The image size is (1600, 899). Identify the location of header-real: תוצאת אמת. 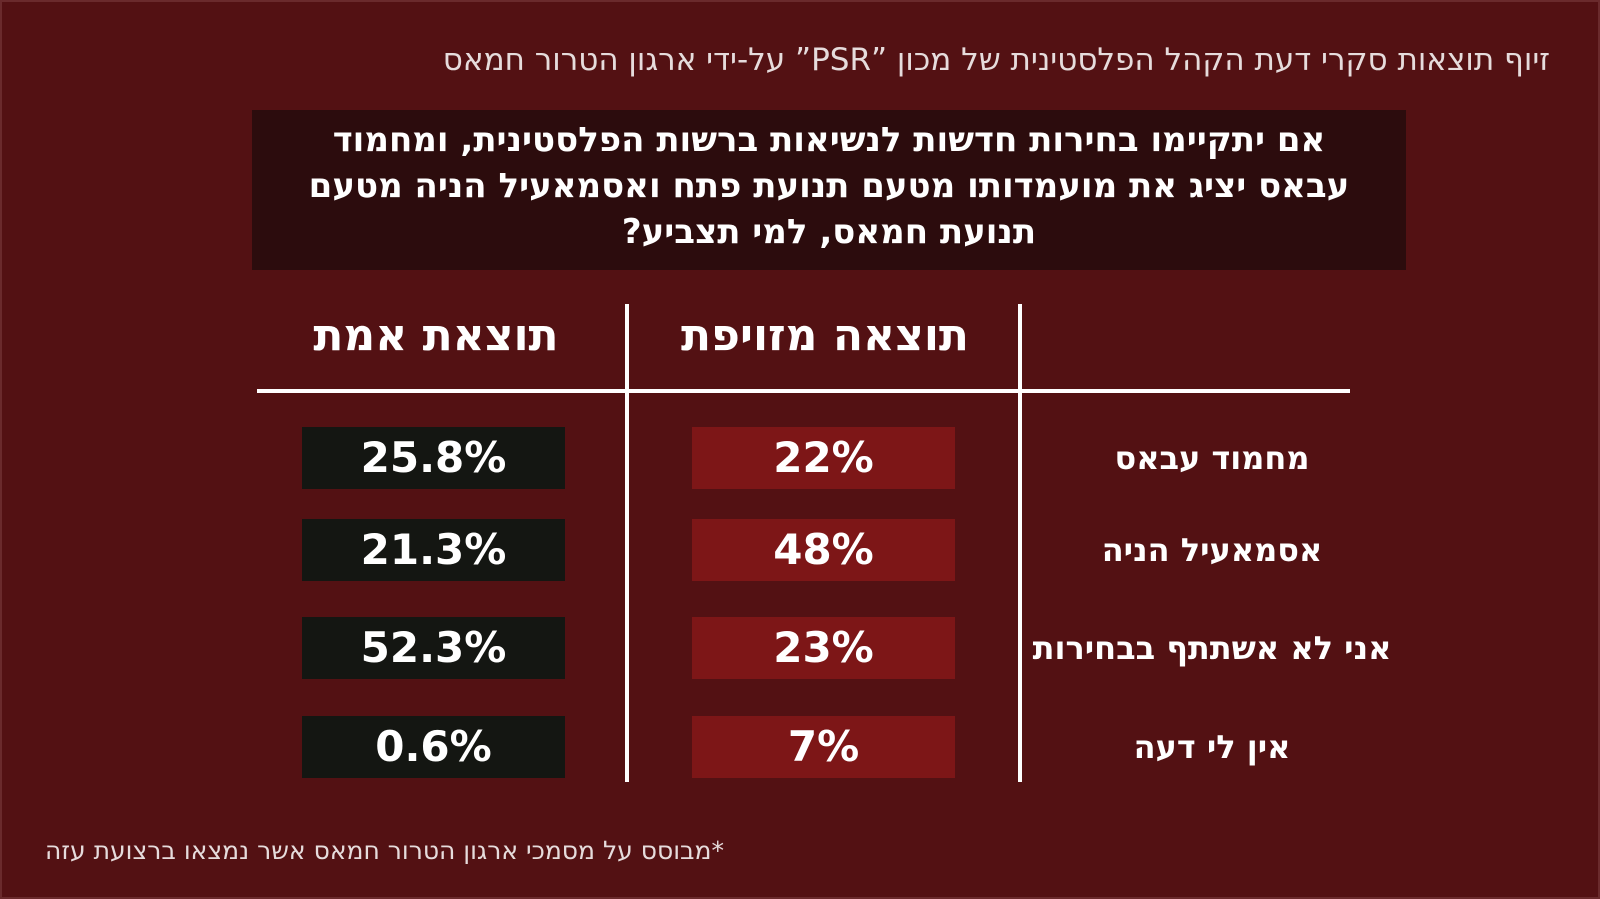
(436, 335).